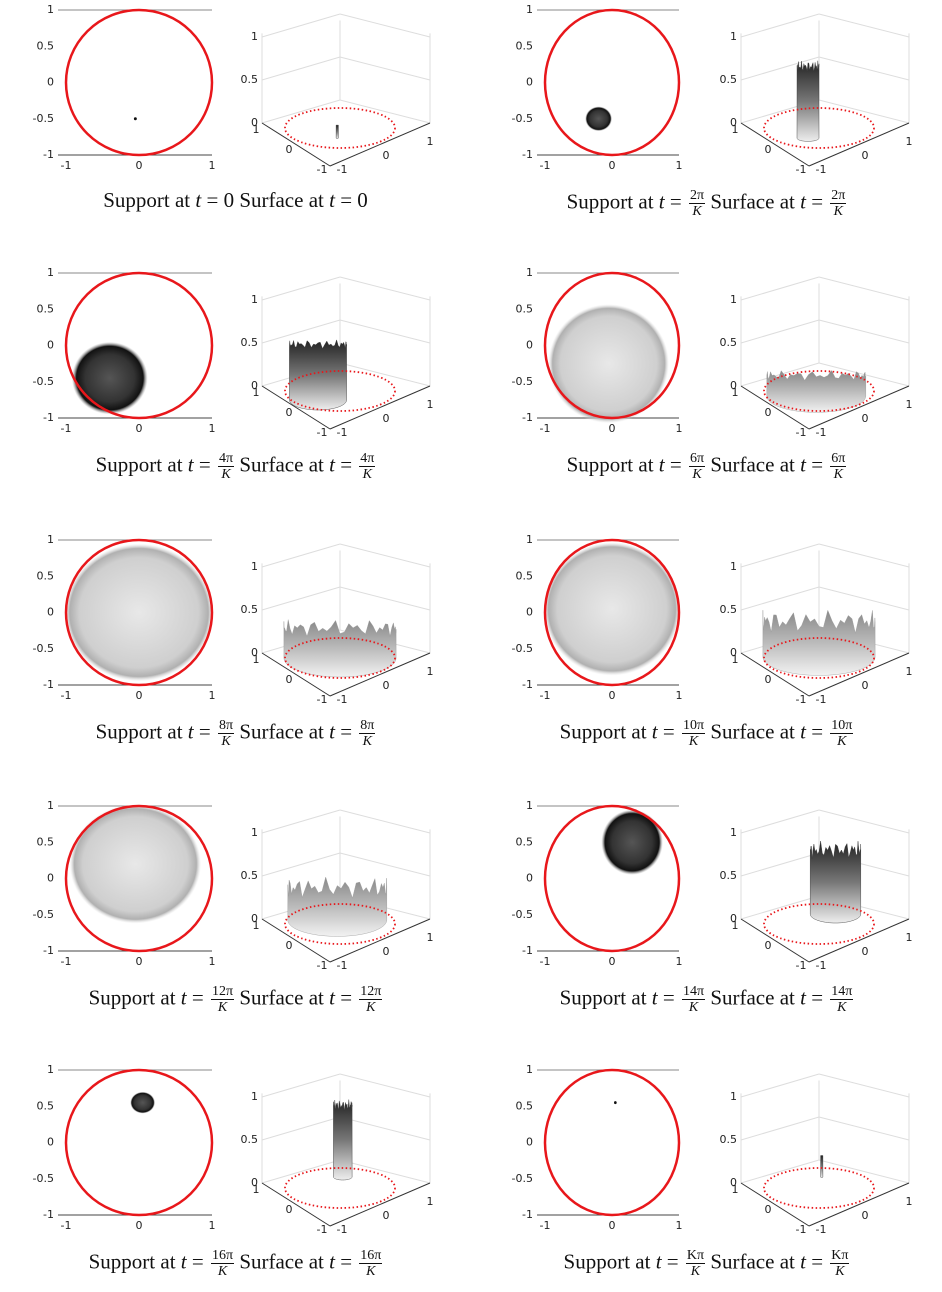 This screenshot has height=1292, width=942. Describe the element at coordinates (367, 726) in the screenshot. I see `fraction-numerator: 8π` at that location.